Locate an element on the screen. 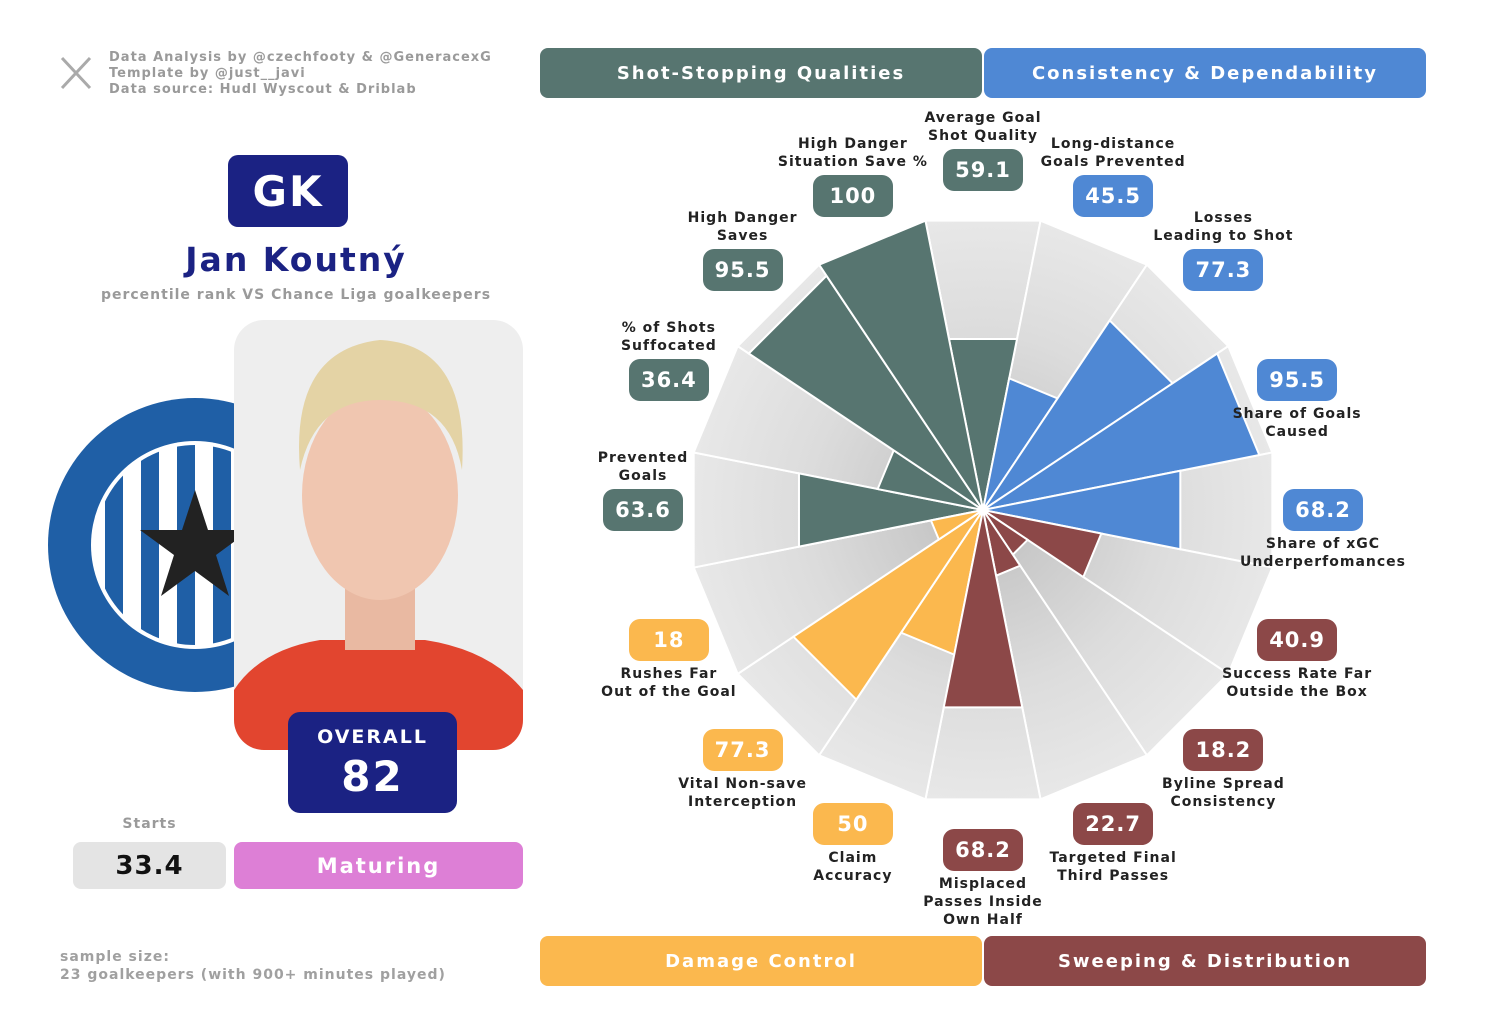 This screenshot has width=1500, height=1029. overall-box is located at coordinates (372, 762).